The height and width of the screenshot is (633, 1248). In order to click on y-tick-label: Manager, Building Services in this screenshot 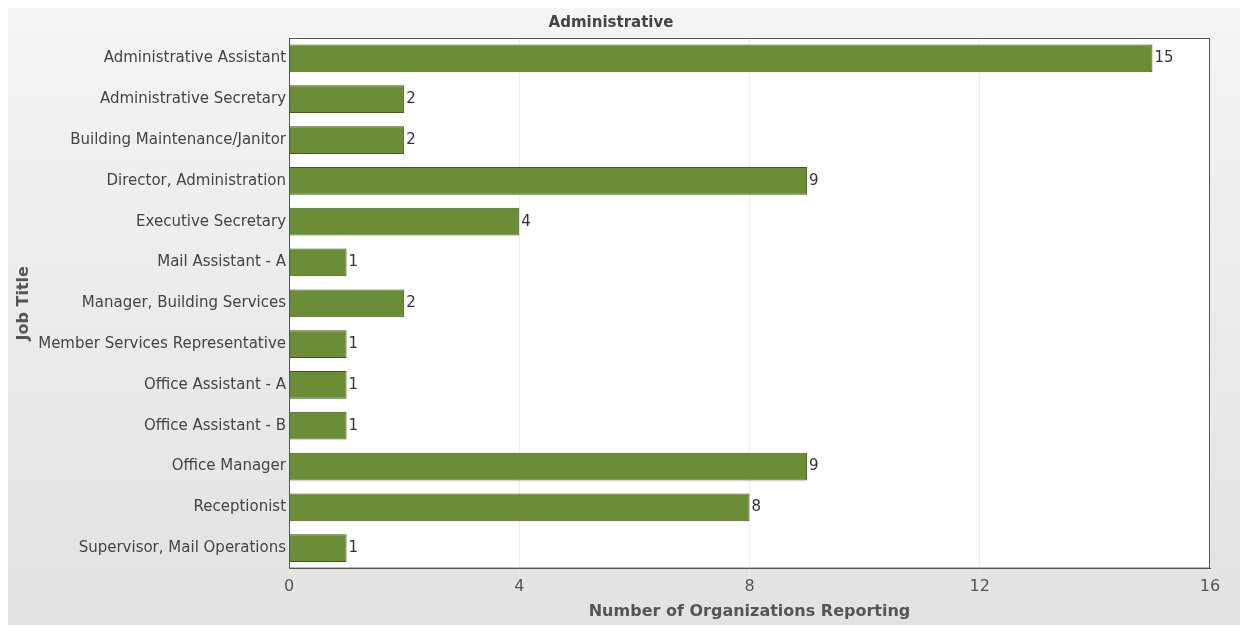, I will do `click(184, 302)`.